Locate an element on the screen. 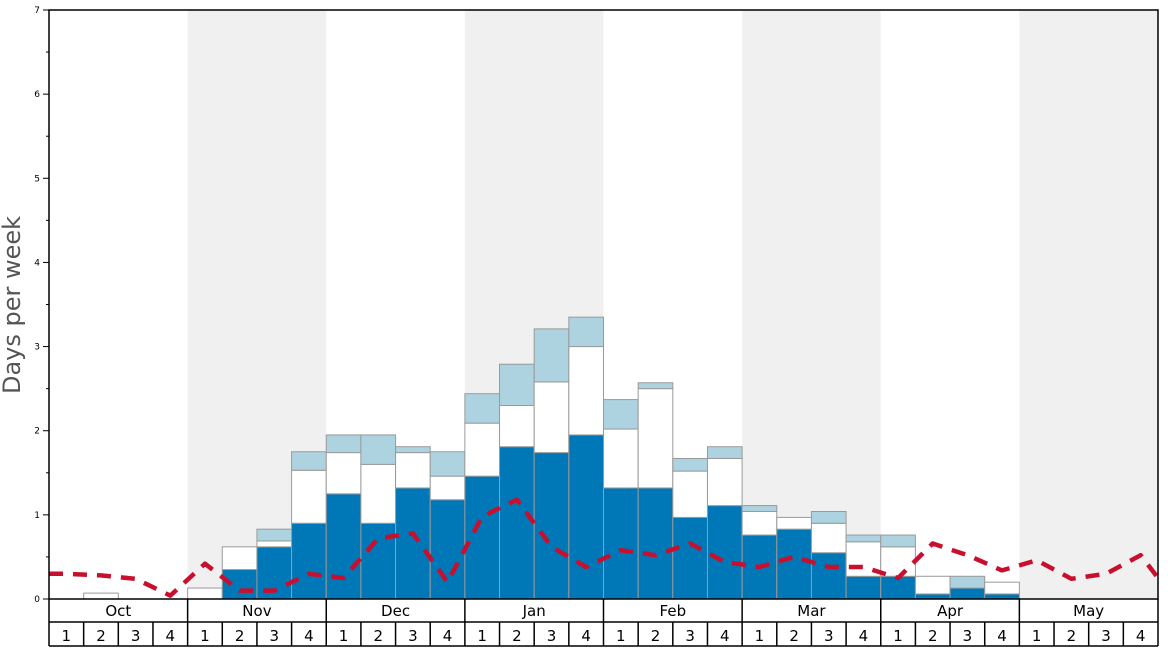  y-tick-label: 7 is located at coordinates (37, 11).